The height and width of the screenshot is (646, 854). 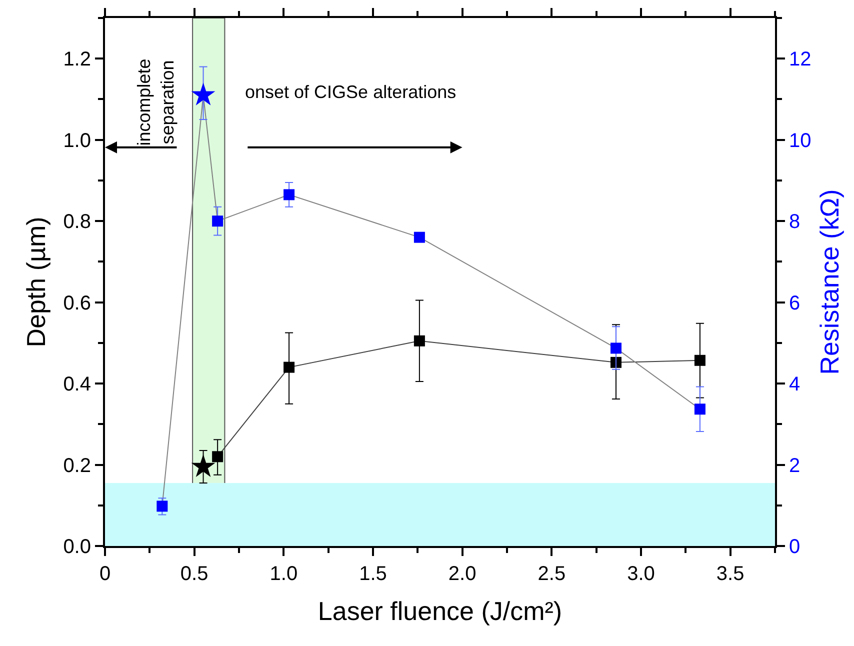 I want to click on x-tick-label: 2.5, so click(x=552, y=574).